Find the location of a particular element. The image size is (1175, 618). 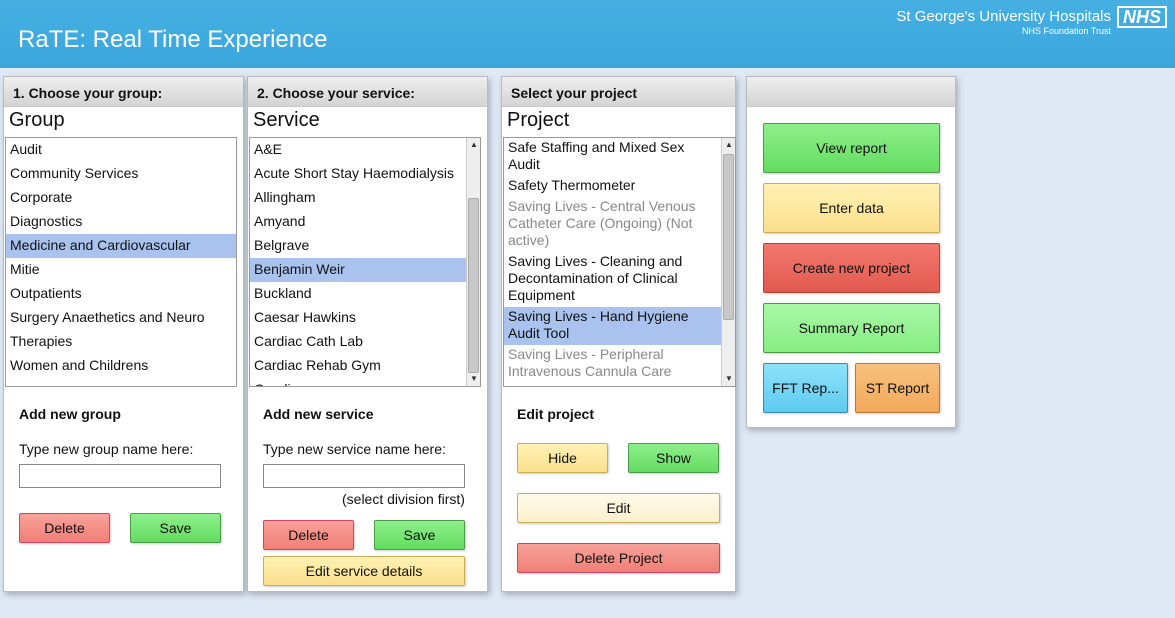

service-list-item: Caroline is located at coordinates (358, 382).